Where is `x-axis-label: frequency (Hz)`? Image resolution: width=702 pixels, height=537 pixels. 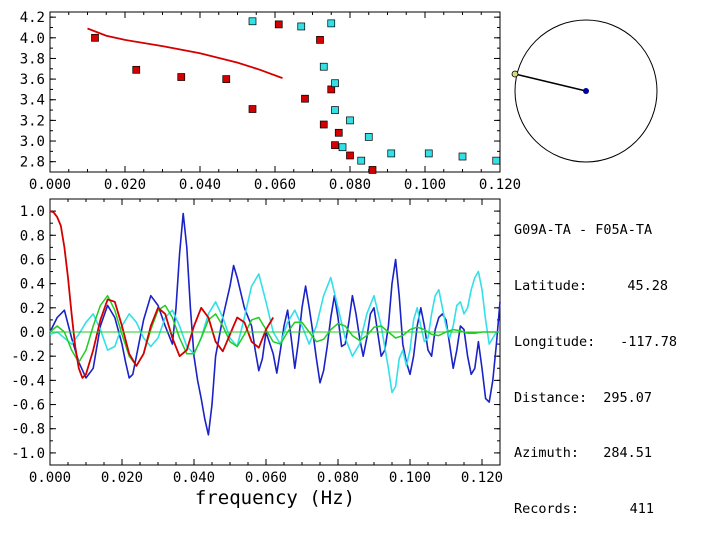 x-axis-label: frequency (Hz) is located at coordinates (275, 498).